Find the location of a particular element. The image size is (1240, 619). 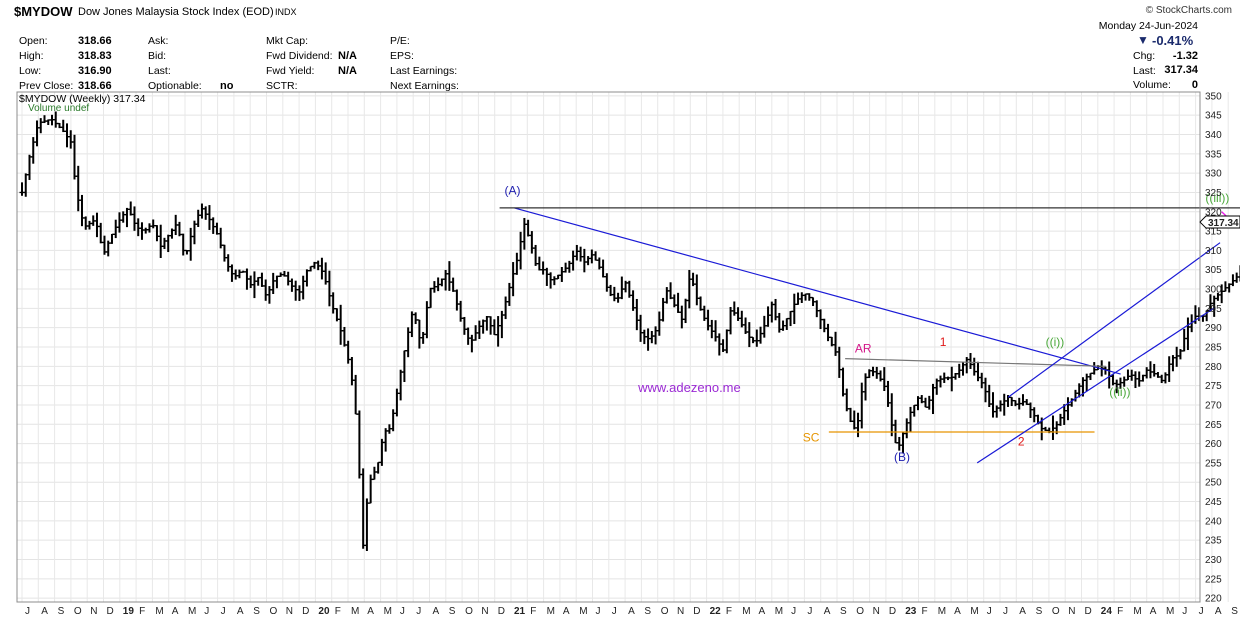

legend-price-text: $MYDOW (Weekly) 317.34 is located at coordinates (82, 99).